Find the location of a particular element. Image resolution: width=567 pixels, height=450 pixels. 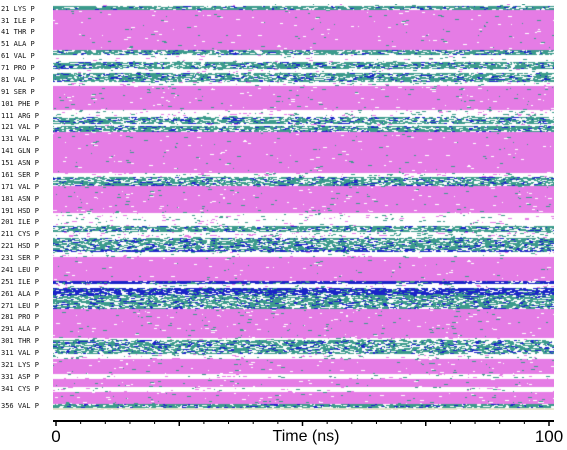

x-axis-title: Time (ns) is located at coordinates (306, 436).